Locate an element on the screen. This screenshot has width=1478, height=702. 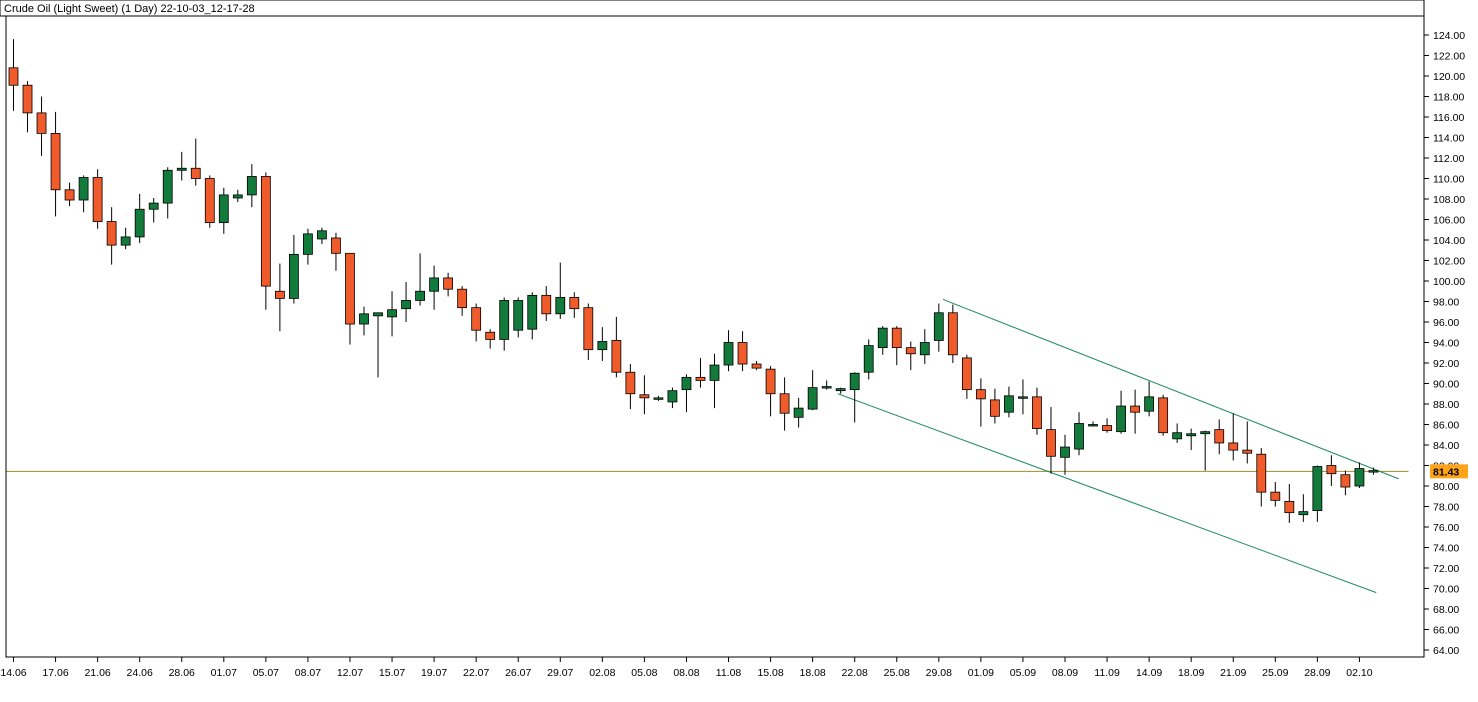
price-marker-group: 81.43 is located at coordinates (1449, 471).